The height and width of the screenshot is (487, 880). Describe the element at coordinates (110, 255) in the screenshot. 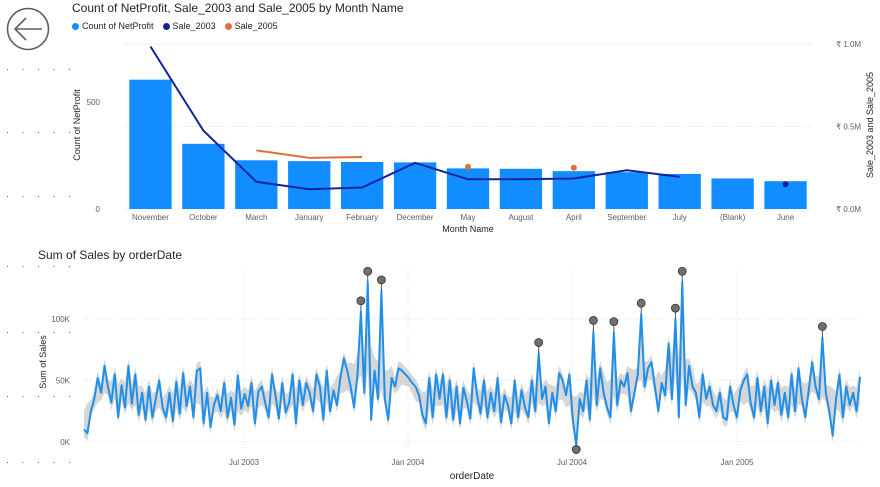

I see `chart-title-2: Sum of Sales by orderDate` at that location.